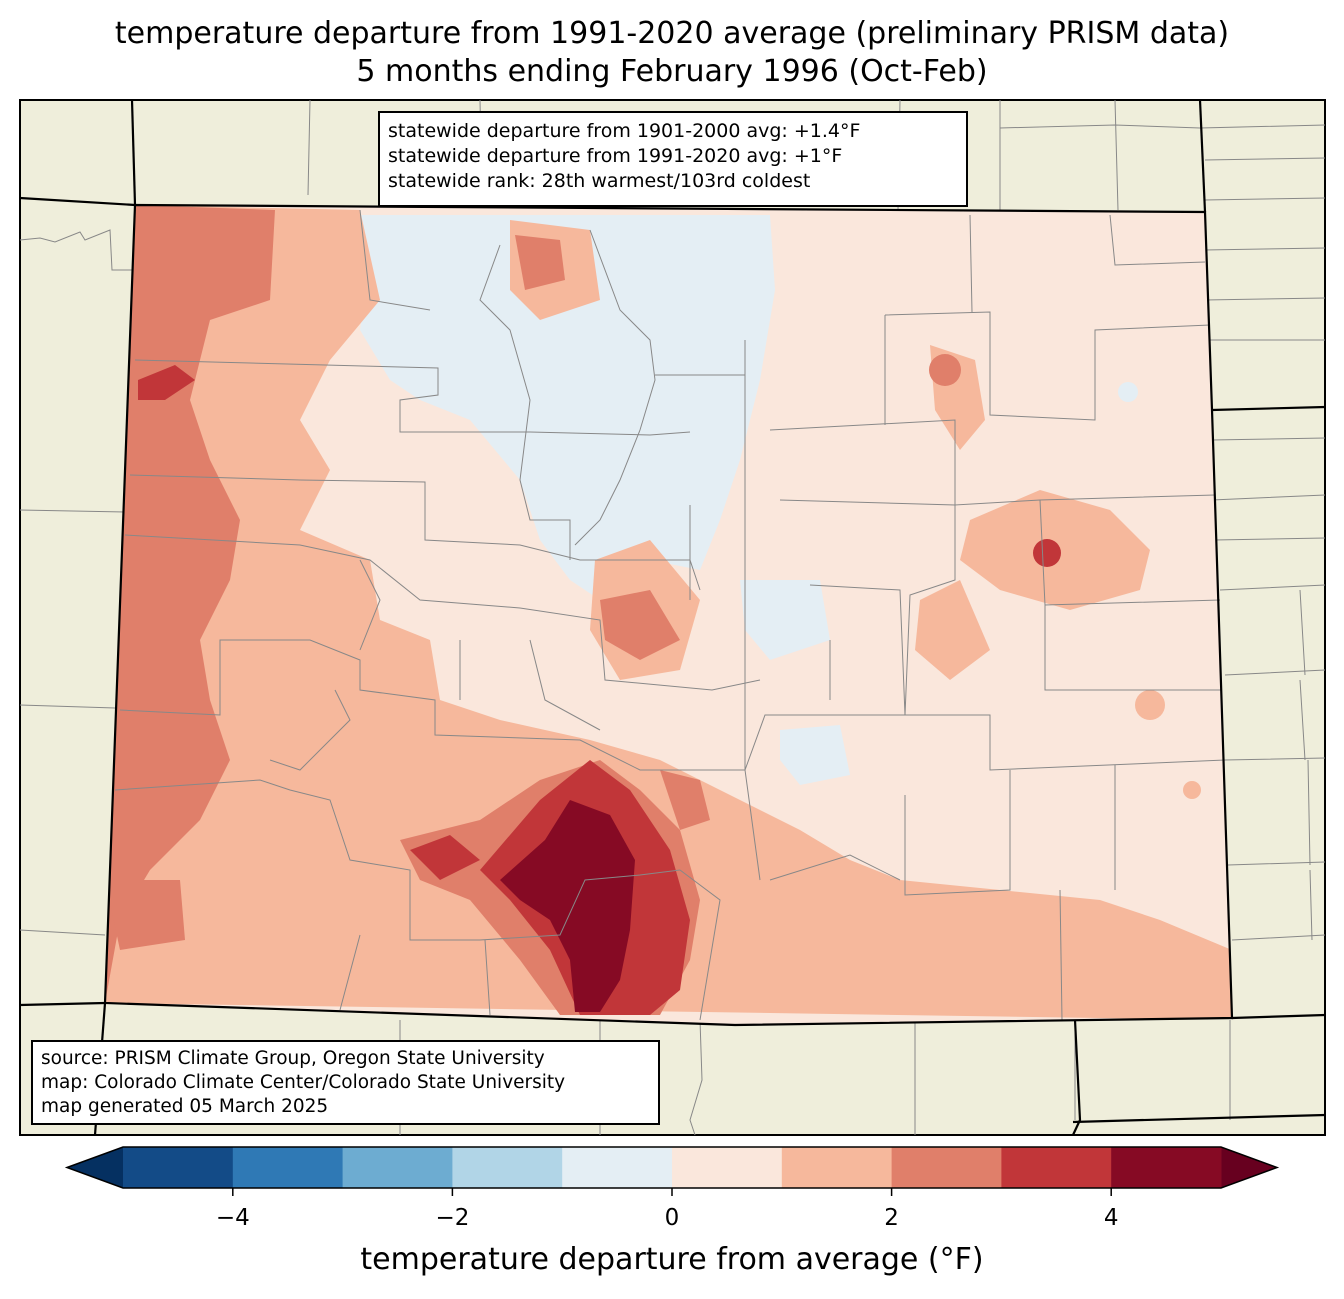  Describe the element at coordinates (185, 1106) in the screenshot. I see `source-line-3: map generated 05 March 2025` at that location.